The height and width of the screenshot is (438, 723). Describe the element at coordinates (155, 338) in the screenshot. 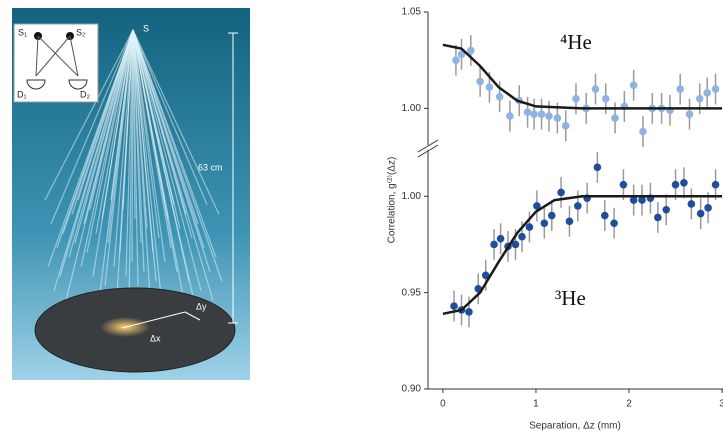

I see `dx-label: Δx` at that location.